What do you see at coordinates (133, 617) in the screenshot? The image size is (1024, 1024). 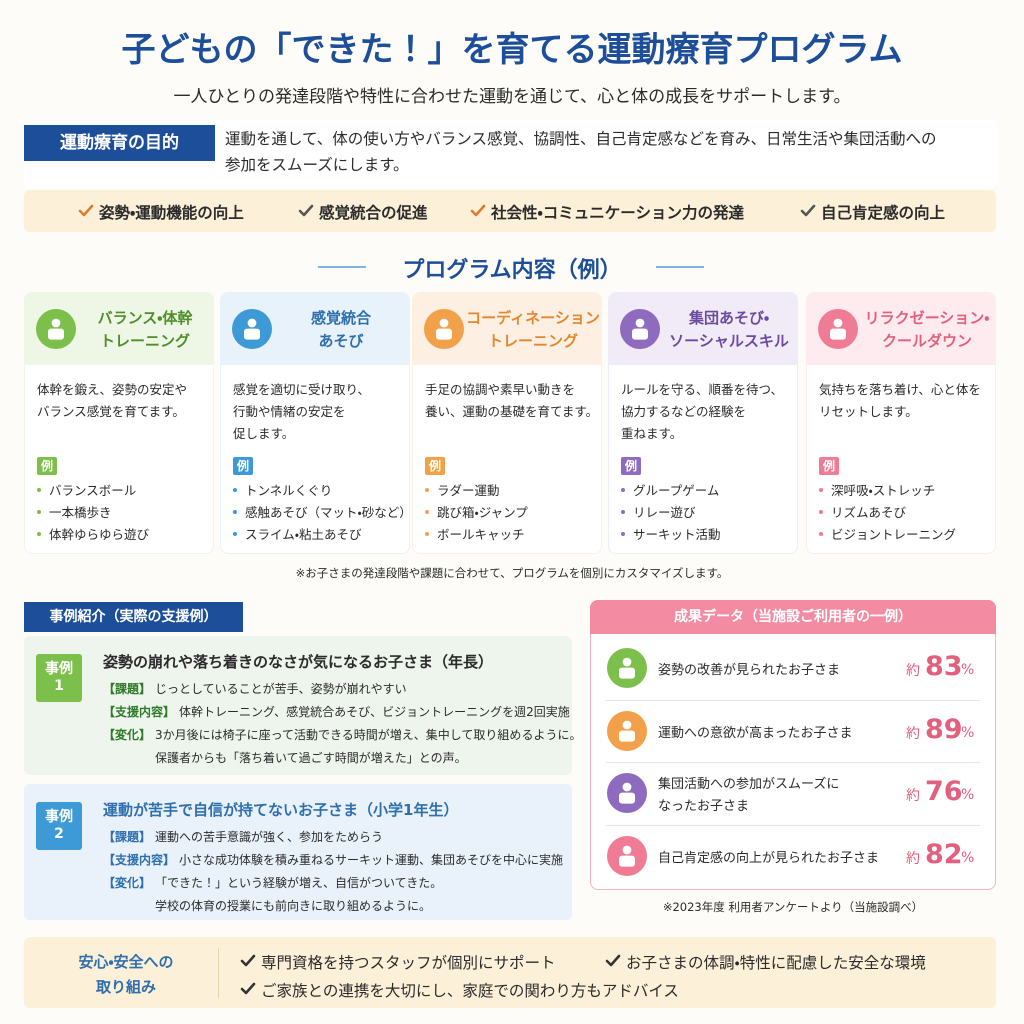 I see `cases-title: 事例紹介（実際の支援例）` at bounding box center [133, 617].